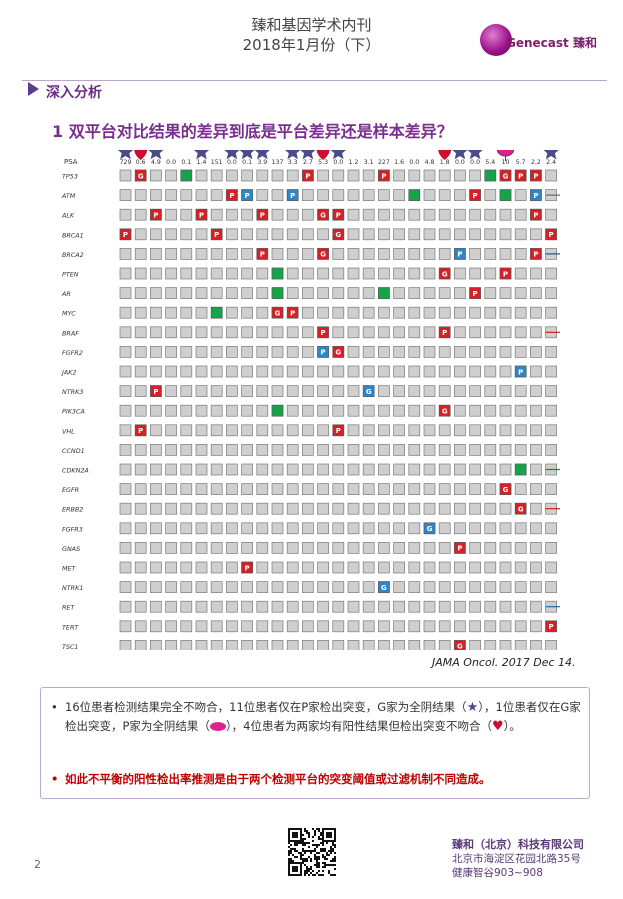 The width and height of the screenshot is (623, 899). What do you see at coordinates (68, 216) in the screenshot?
I see `gene-label: ALK` at bounding box center [68, 216].